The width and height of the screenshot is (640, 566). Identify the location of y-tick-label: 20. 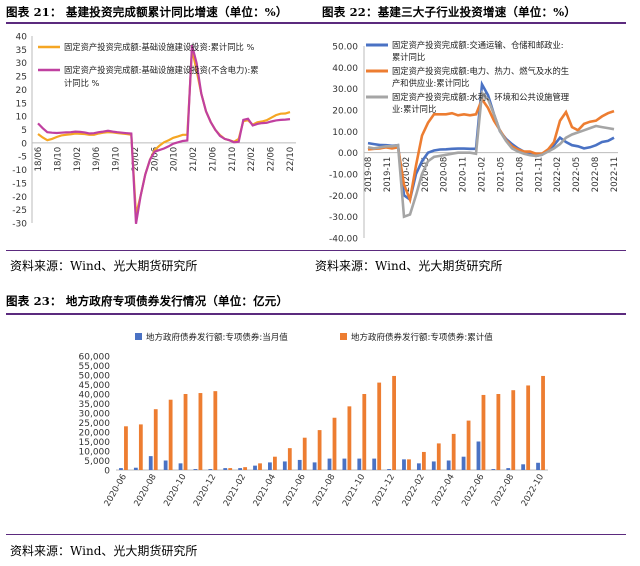
(22, 91).